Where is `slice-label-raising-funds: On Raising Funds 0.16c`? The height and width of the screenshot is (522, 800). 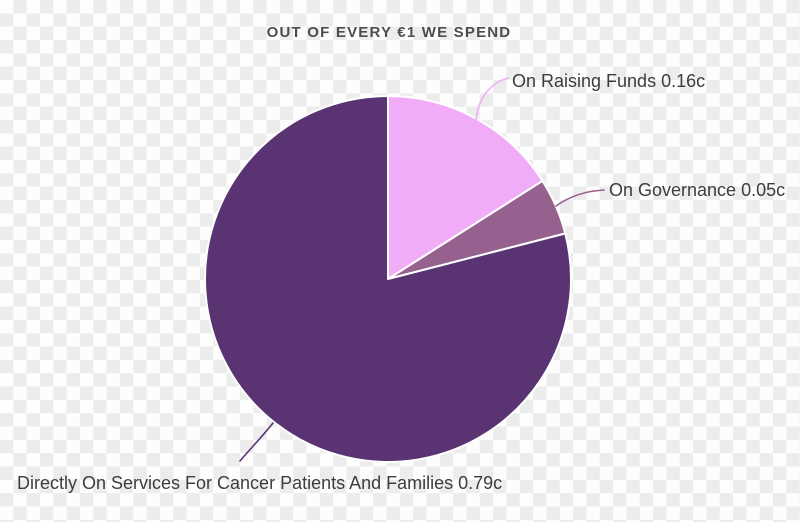
slice-label-raising-funds: On Raising Funds 0.16c is located at coordinates (609, 81).